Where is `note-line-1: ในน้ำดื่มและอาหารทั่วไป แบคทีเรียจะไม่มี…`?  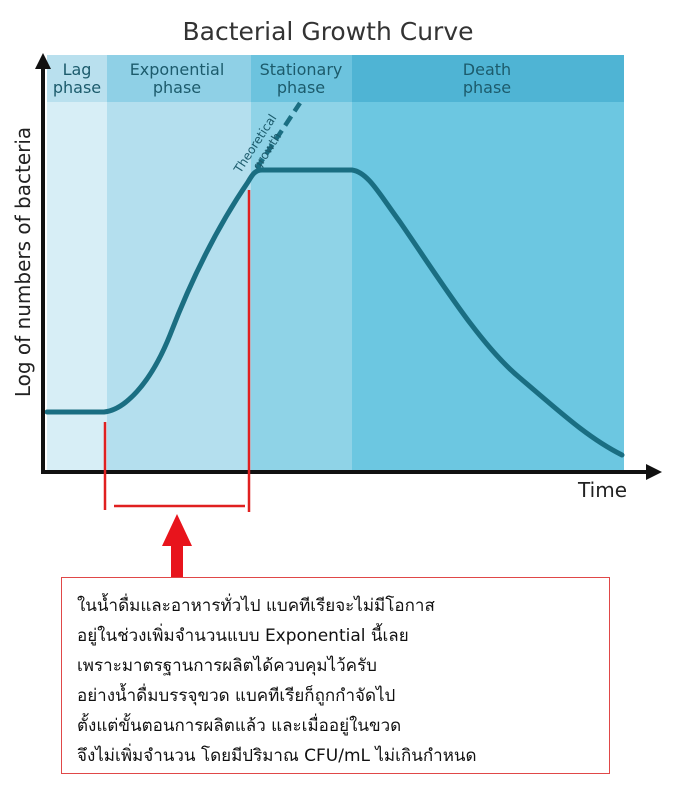
note-line-1: ในน้ำดื่มและอาหารทั่วไป แบคทีเรียจะไม่มี… is located at coordinates (256, 606).